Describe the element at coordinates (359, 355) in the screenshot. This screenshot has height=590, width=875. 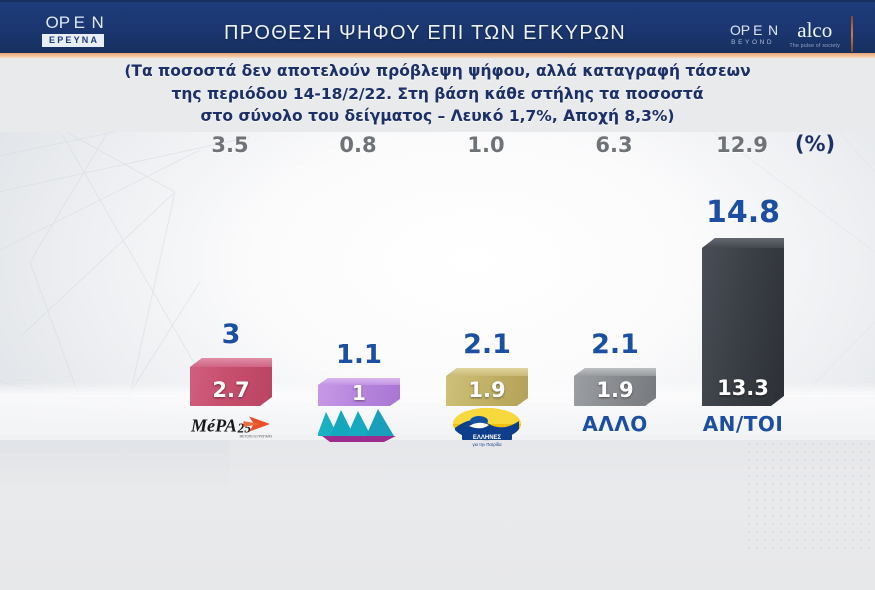
I see `bar-above-value-plefsi: 1.1` at that location.